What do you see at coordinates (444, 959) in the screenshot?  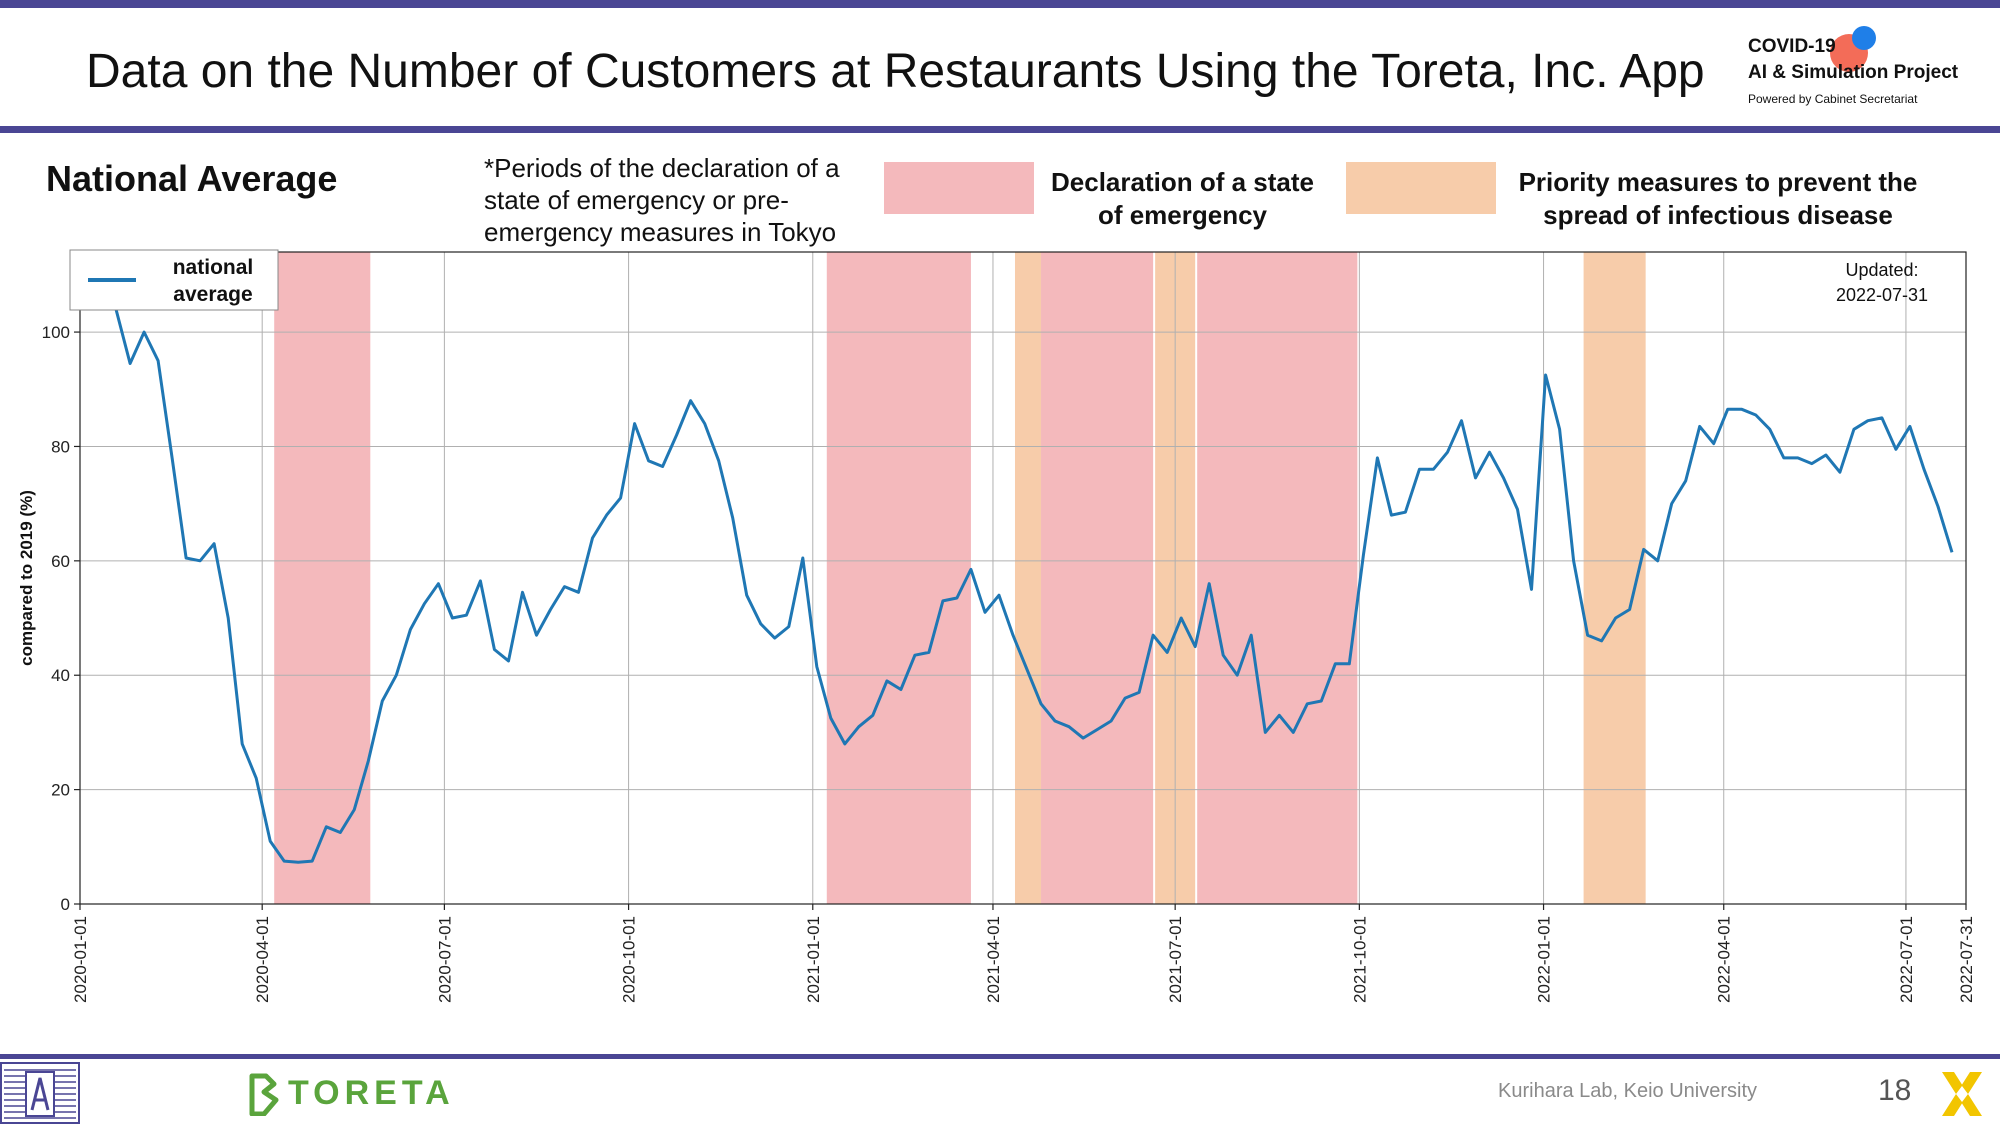 I see `x-tick-label: 2020-07-01` at bounding box center [444, 959].